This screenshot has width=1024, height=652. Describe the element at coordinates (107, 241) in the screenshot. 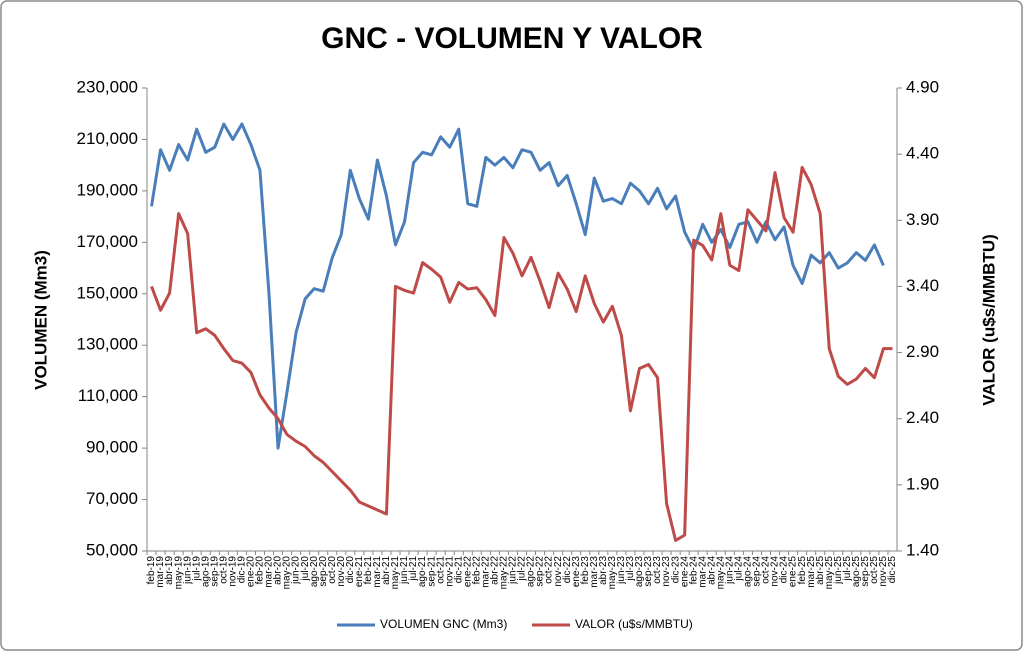

I see `y-tick-label: 170,000` at that location.